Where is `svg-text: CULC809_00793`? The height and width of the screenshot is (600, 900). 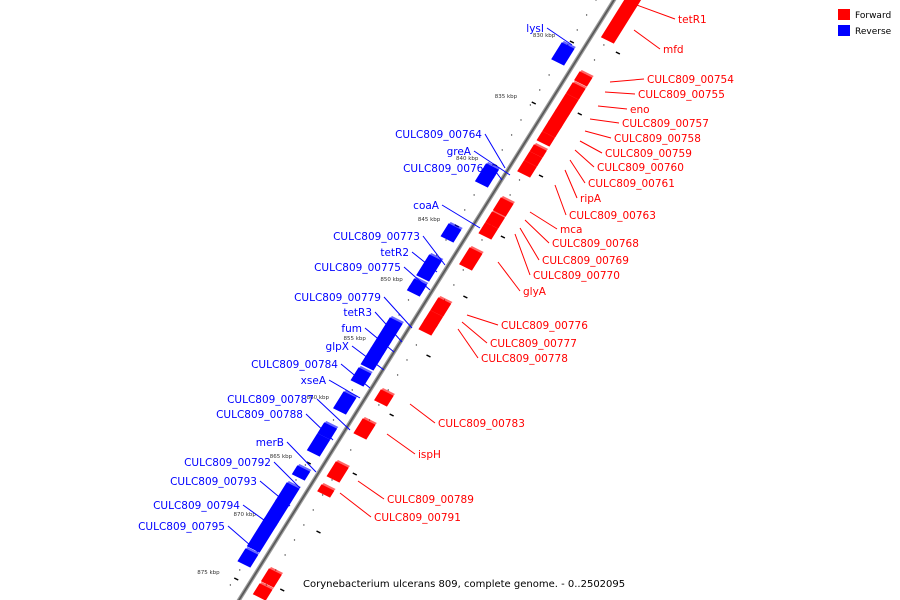
svg-text: CULC809_00793 is located at coordinates (213, 482).